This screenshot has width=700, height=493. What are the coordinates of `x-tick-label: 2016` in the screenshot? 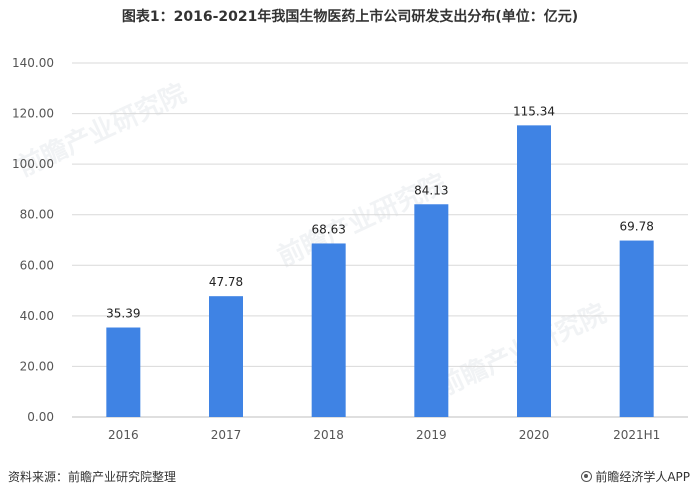 It's located at (123, 435).